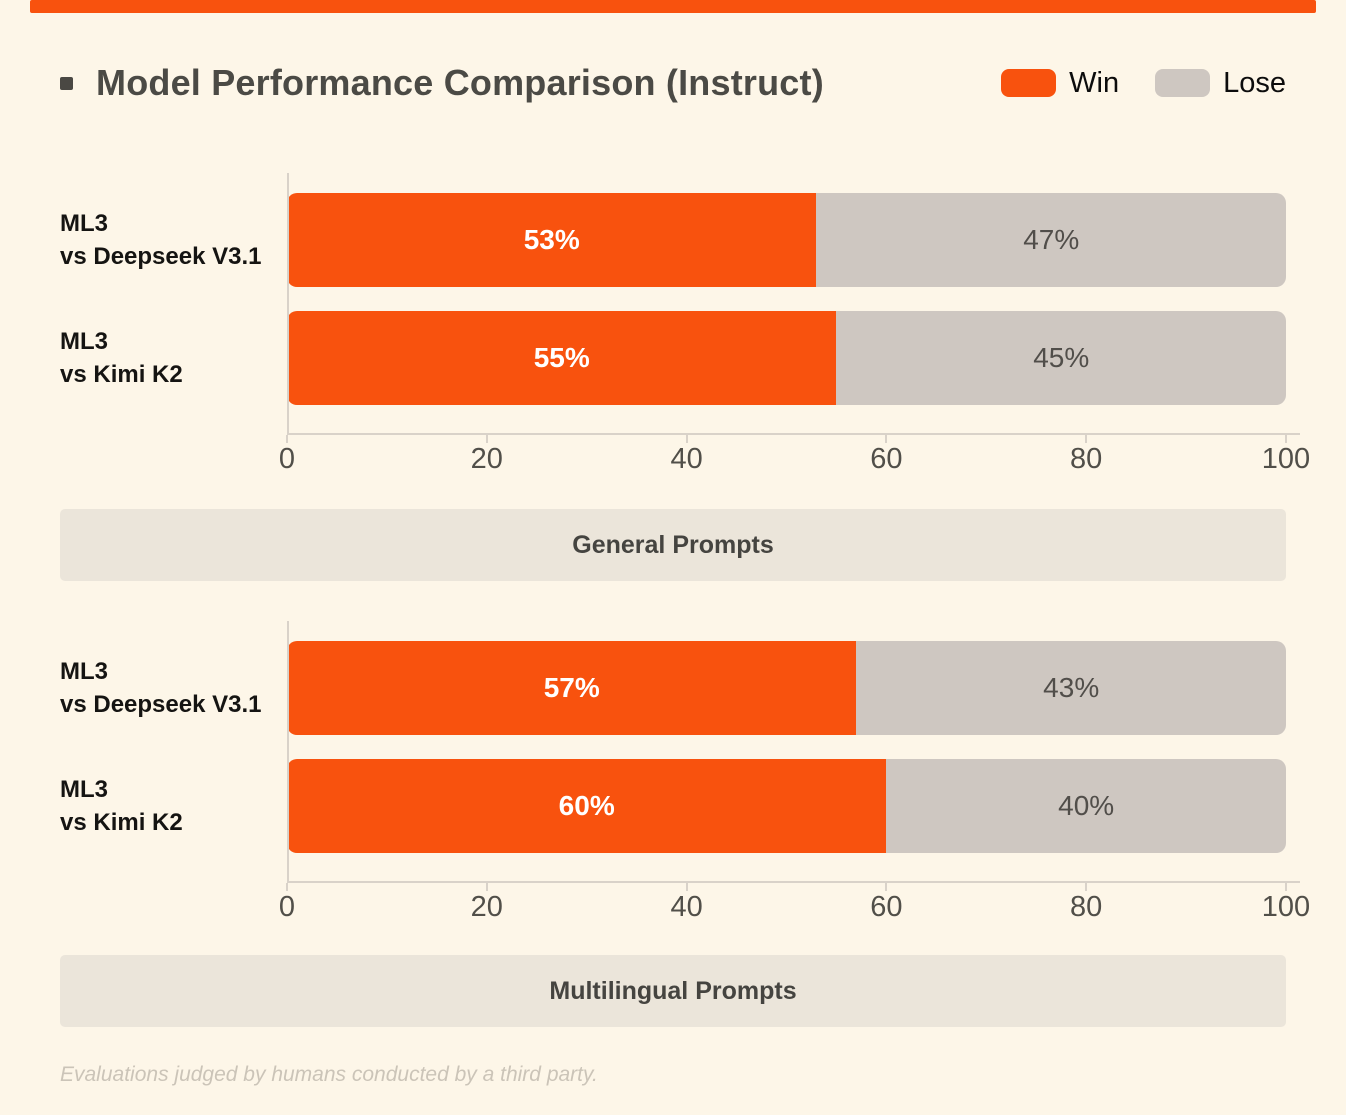  I want to click on legend-lose-swatch, so click(1183, 83).